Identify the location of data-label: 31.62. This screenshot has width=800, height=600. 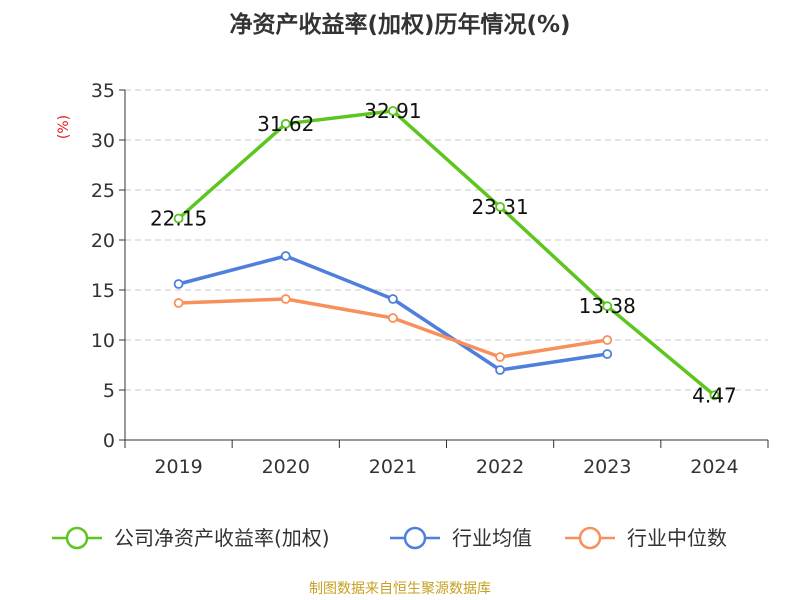
(285, 124).